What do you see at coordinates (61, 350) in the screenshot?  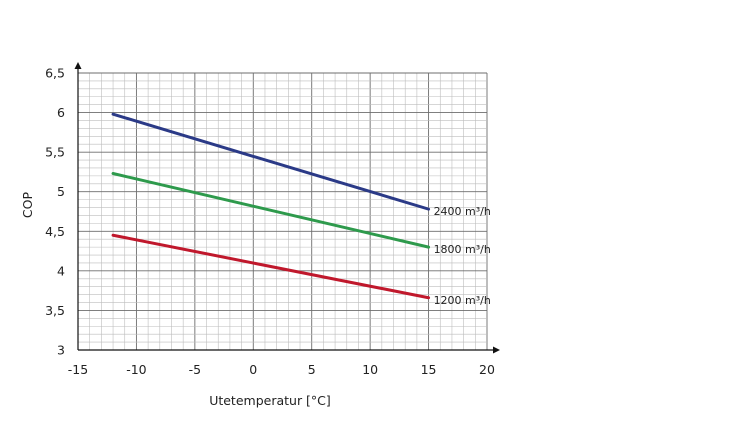 I see `y-tick-label: 3` at bounding box center [61, 350].